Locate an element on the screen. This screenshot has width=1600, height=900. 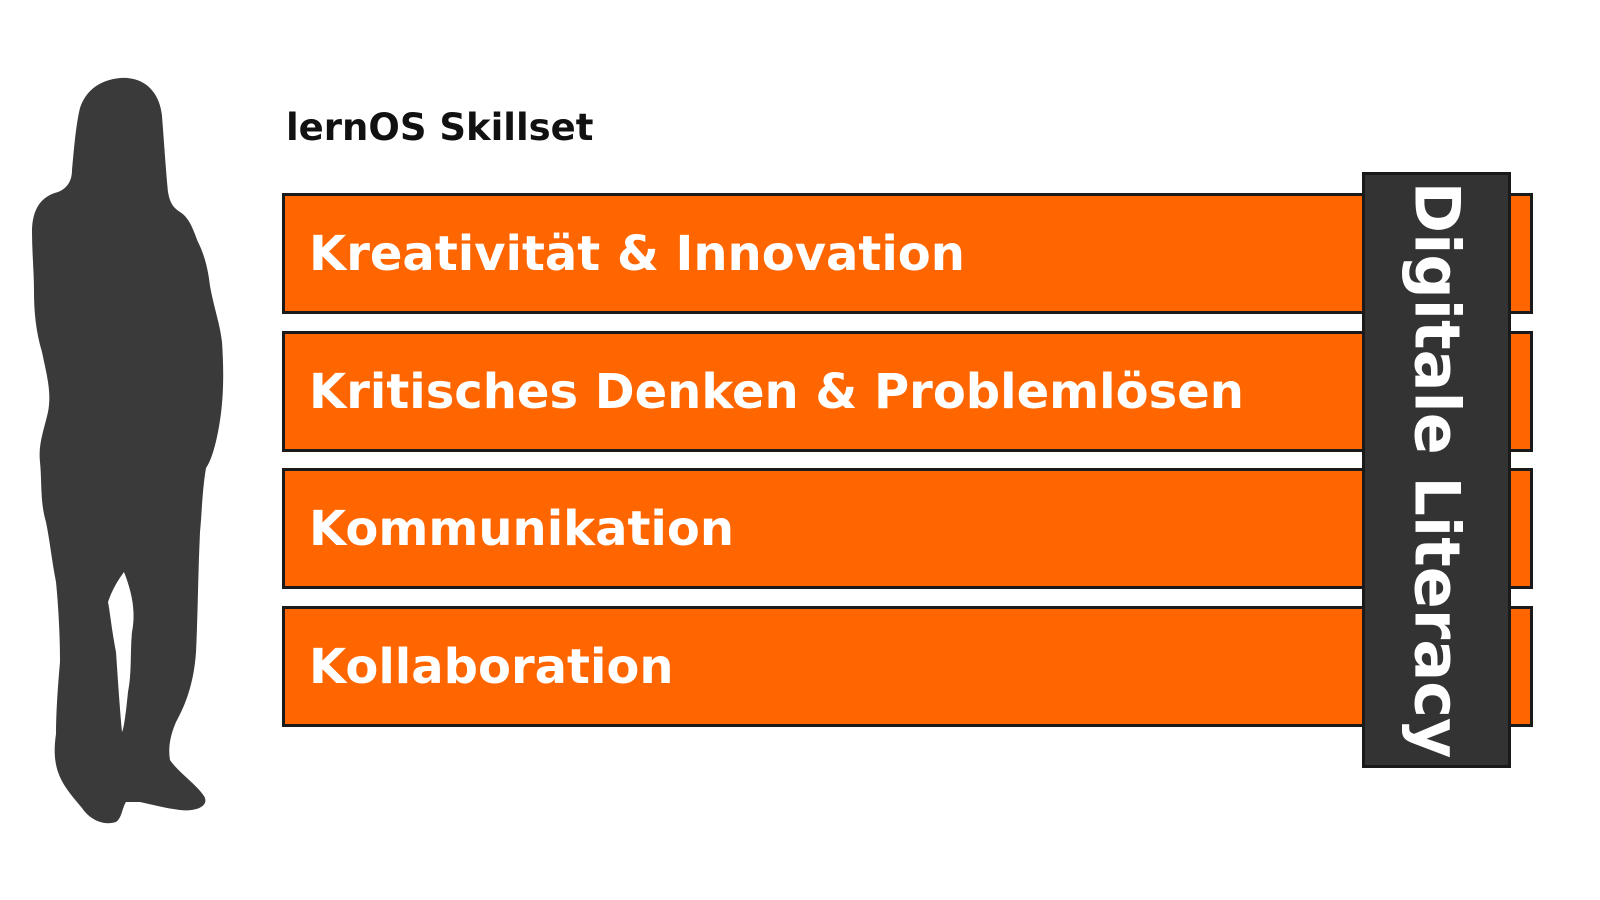
diagram-title: lernOS Skillset is located at coordinates (440, 127).